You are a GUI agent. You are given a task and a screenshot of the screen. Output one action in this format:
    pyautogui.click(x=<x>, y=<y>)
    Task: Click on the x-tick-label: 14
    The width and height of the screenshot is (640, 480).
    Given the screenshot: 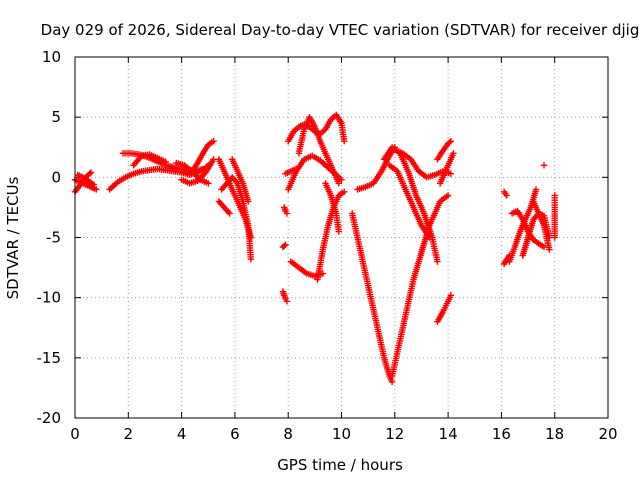 What is the action you would take?
    pyautogui.click(x=448, y=434)
    